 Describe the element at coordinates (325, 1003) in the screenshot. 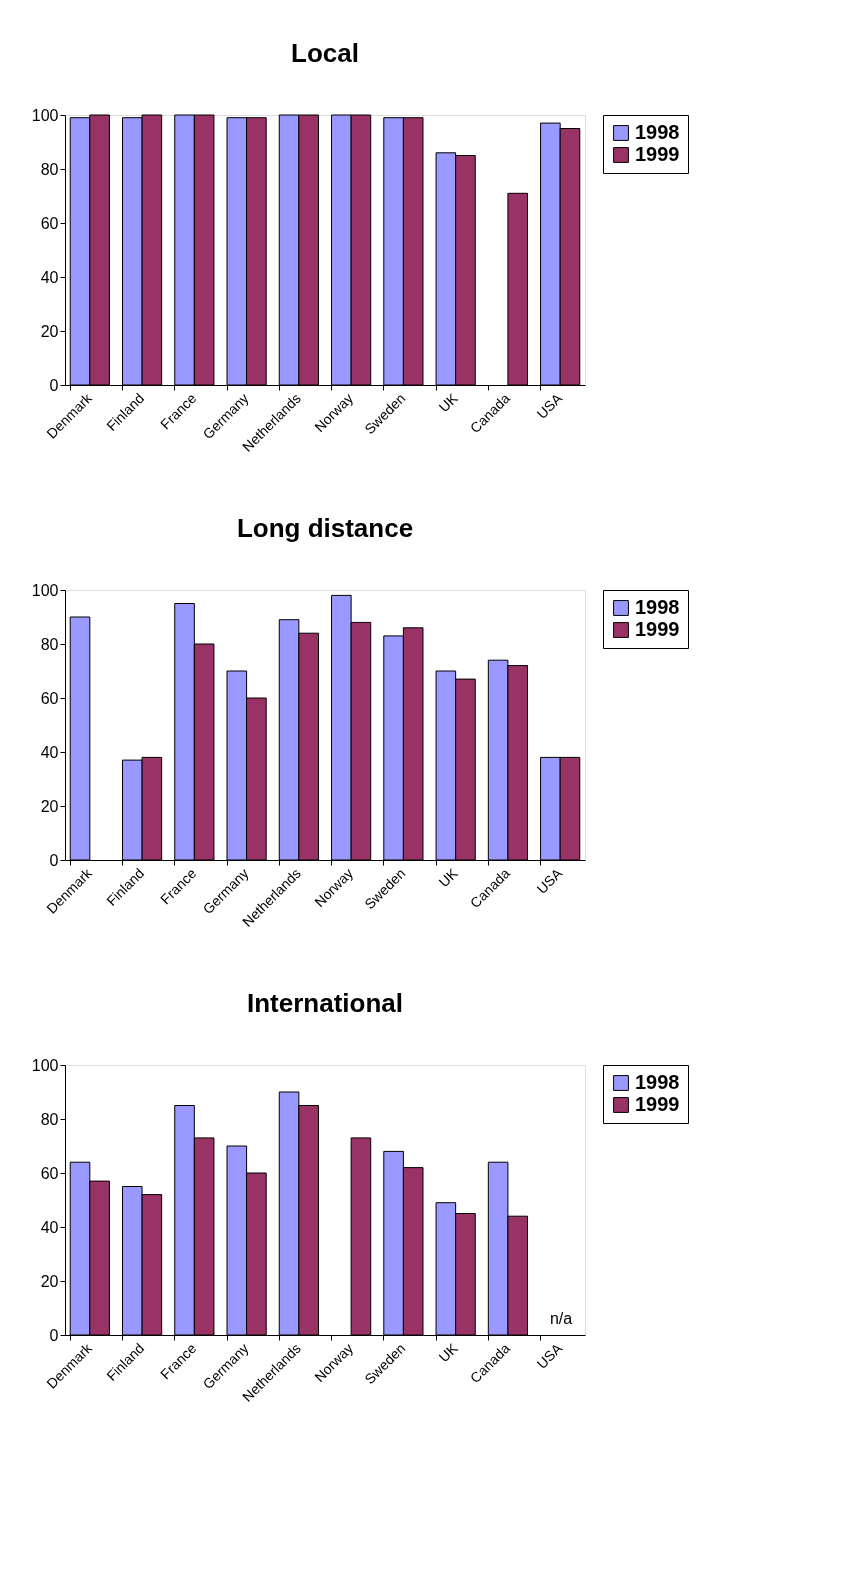

I see `chart-title: International` at that location.